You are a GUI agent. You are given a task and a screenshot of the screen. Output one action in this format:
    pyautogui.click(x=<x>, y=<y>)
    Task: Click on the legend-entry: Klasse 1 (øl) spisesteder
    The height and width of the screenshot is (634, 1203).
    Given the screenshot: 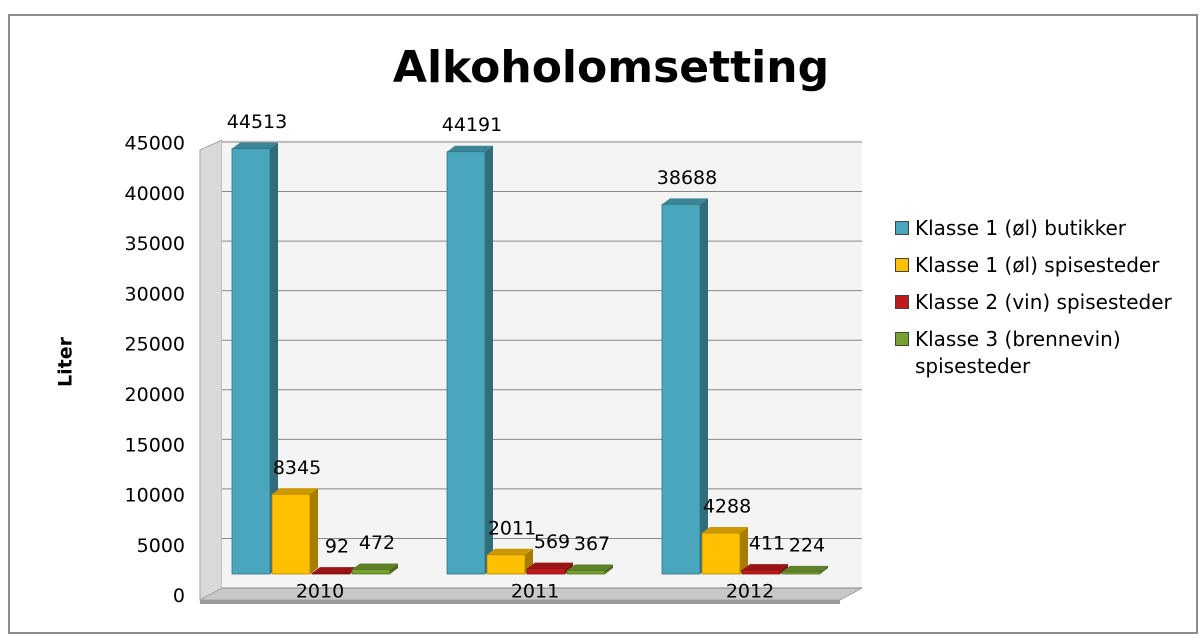 What is the action you would take?
    pyautogui.click(x=1043, y=265)
    